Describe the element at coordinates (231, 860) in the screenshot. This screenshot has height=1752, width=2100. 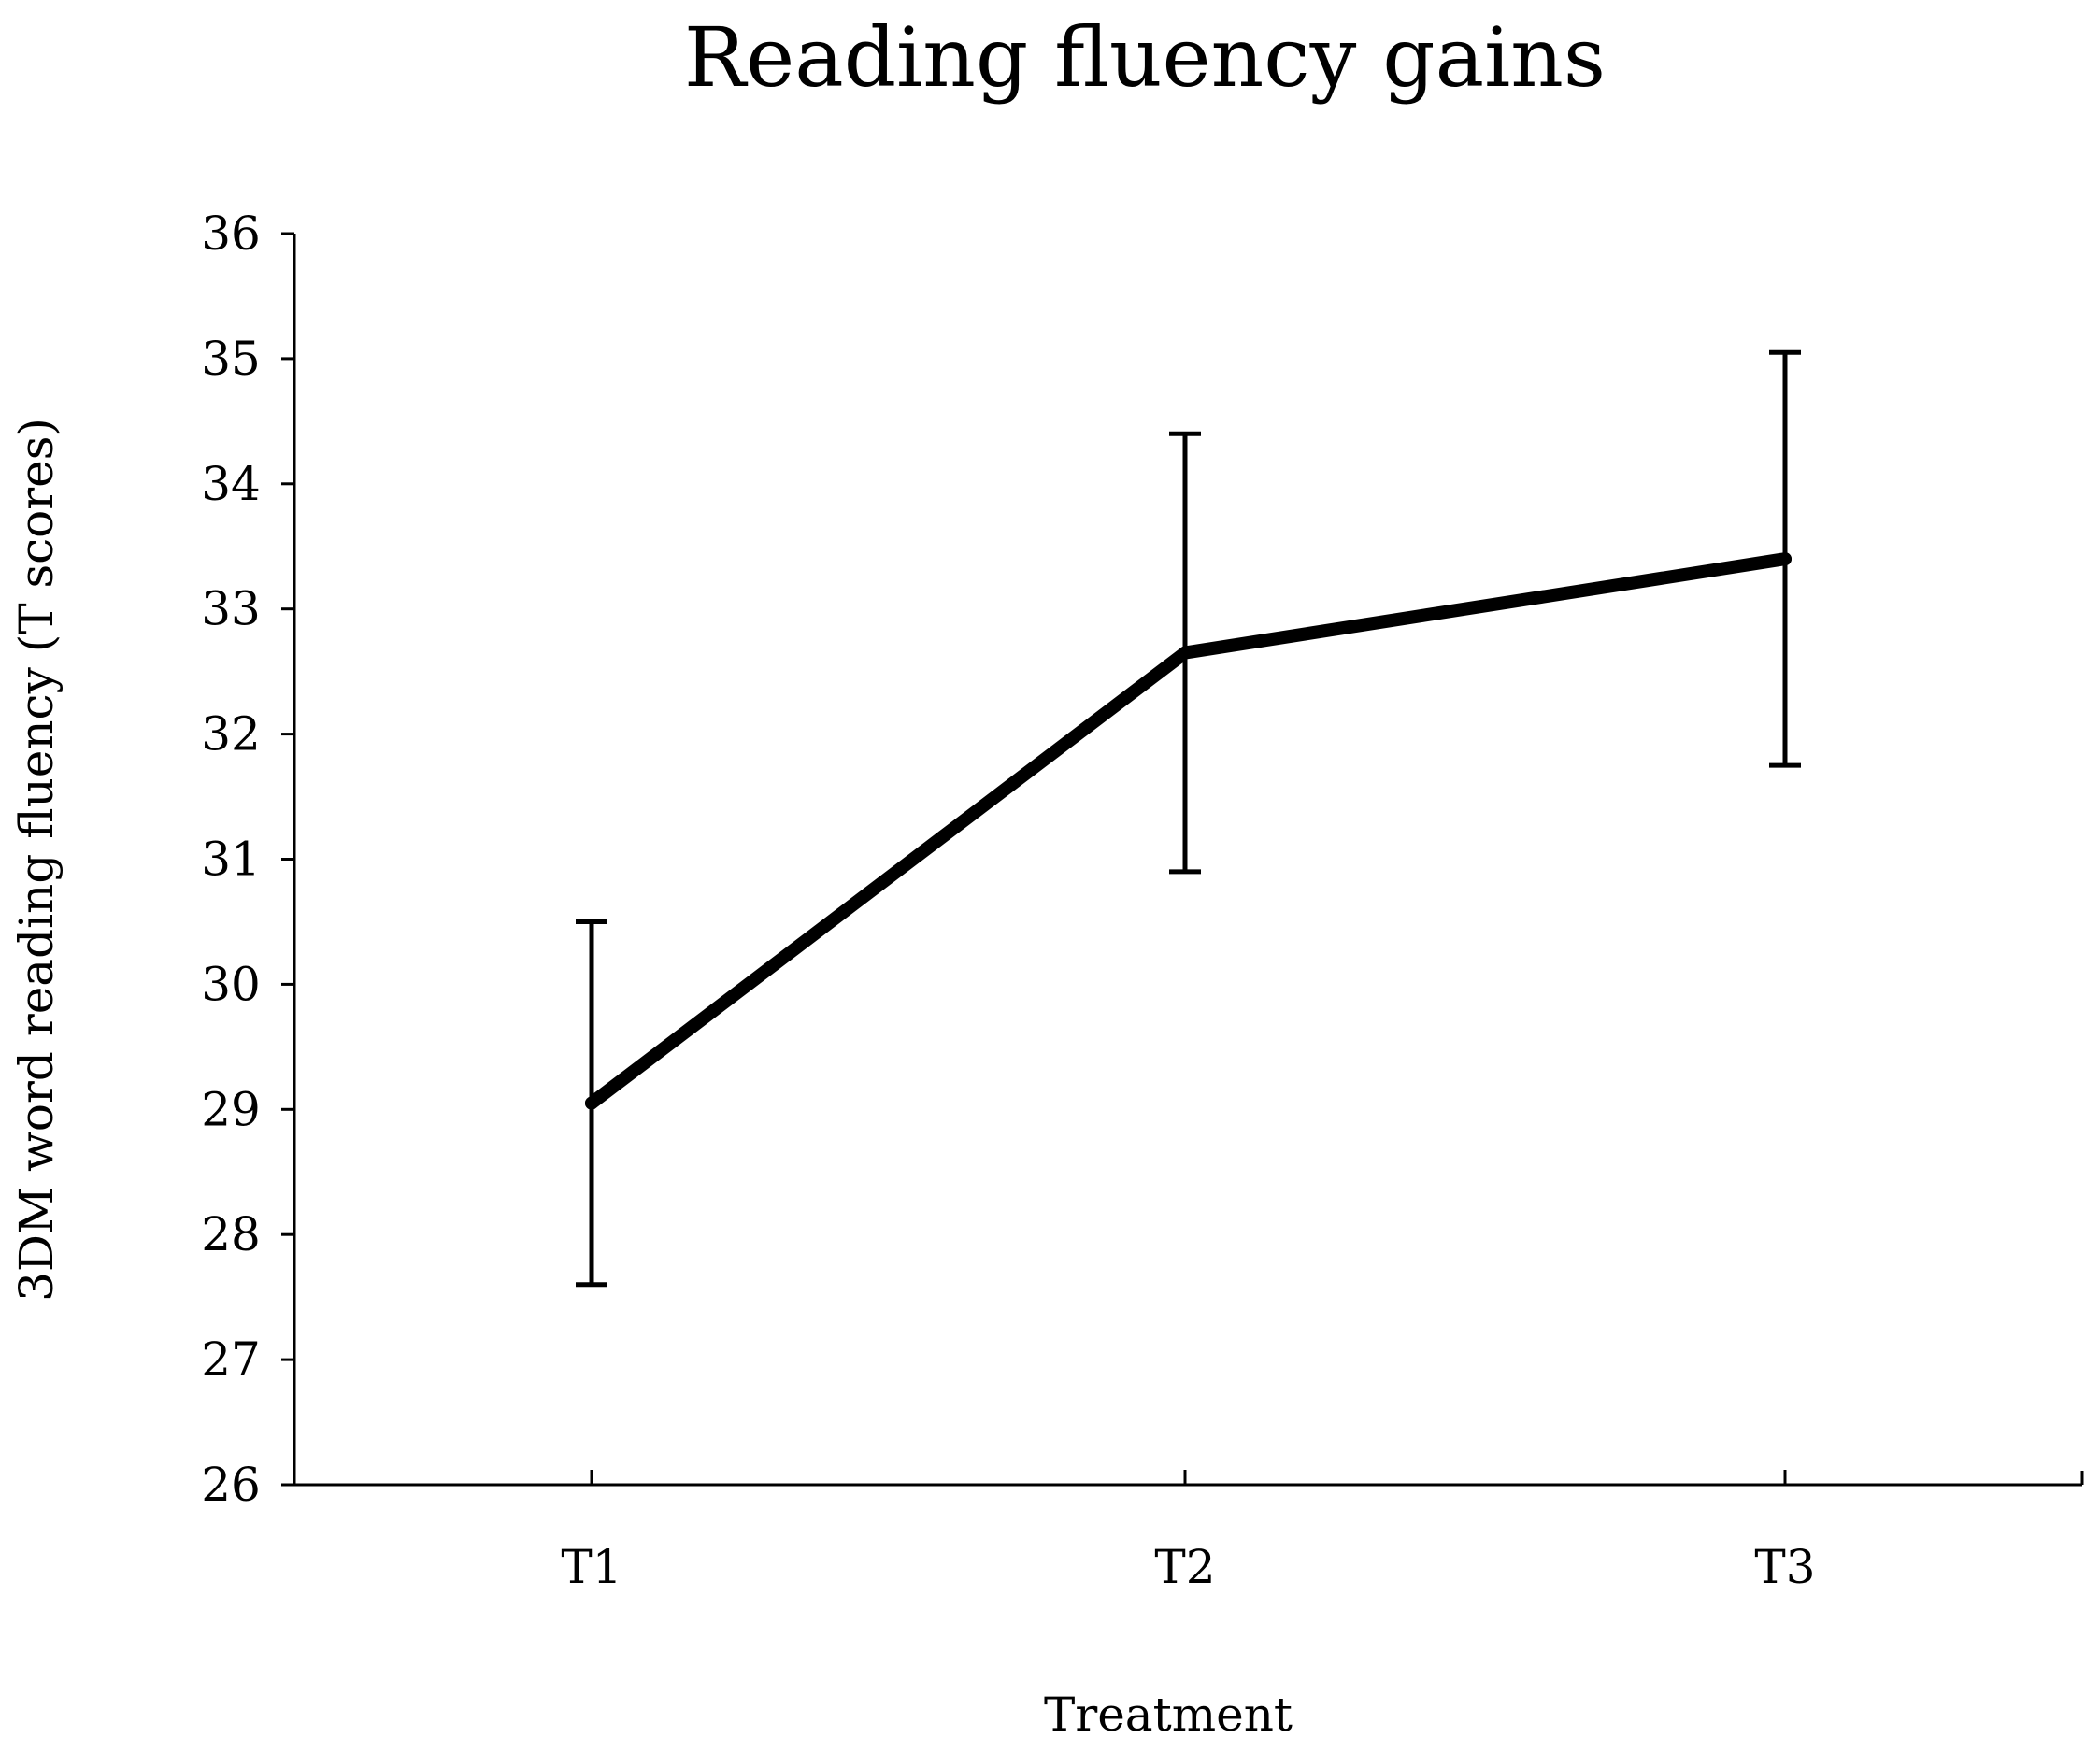
I see `y-tick-label: 31` at that location.